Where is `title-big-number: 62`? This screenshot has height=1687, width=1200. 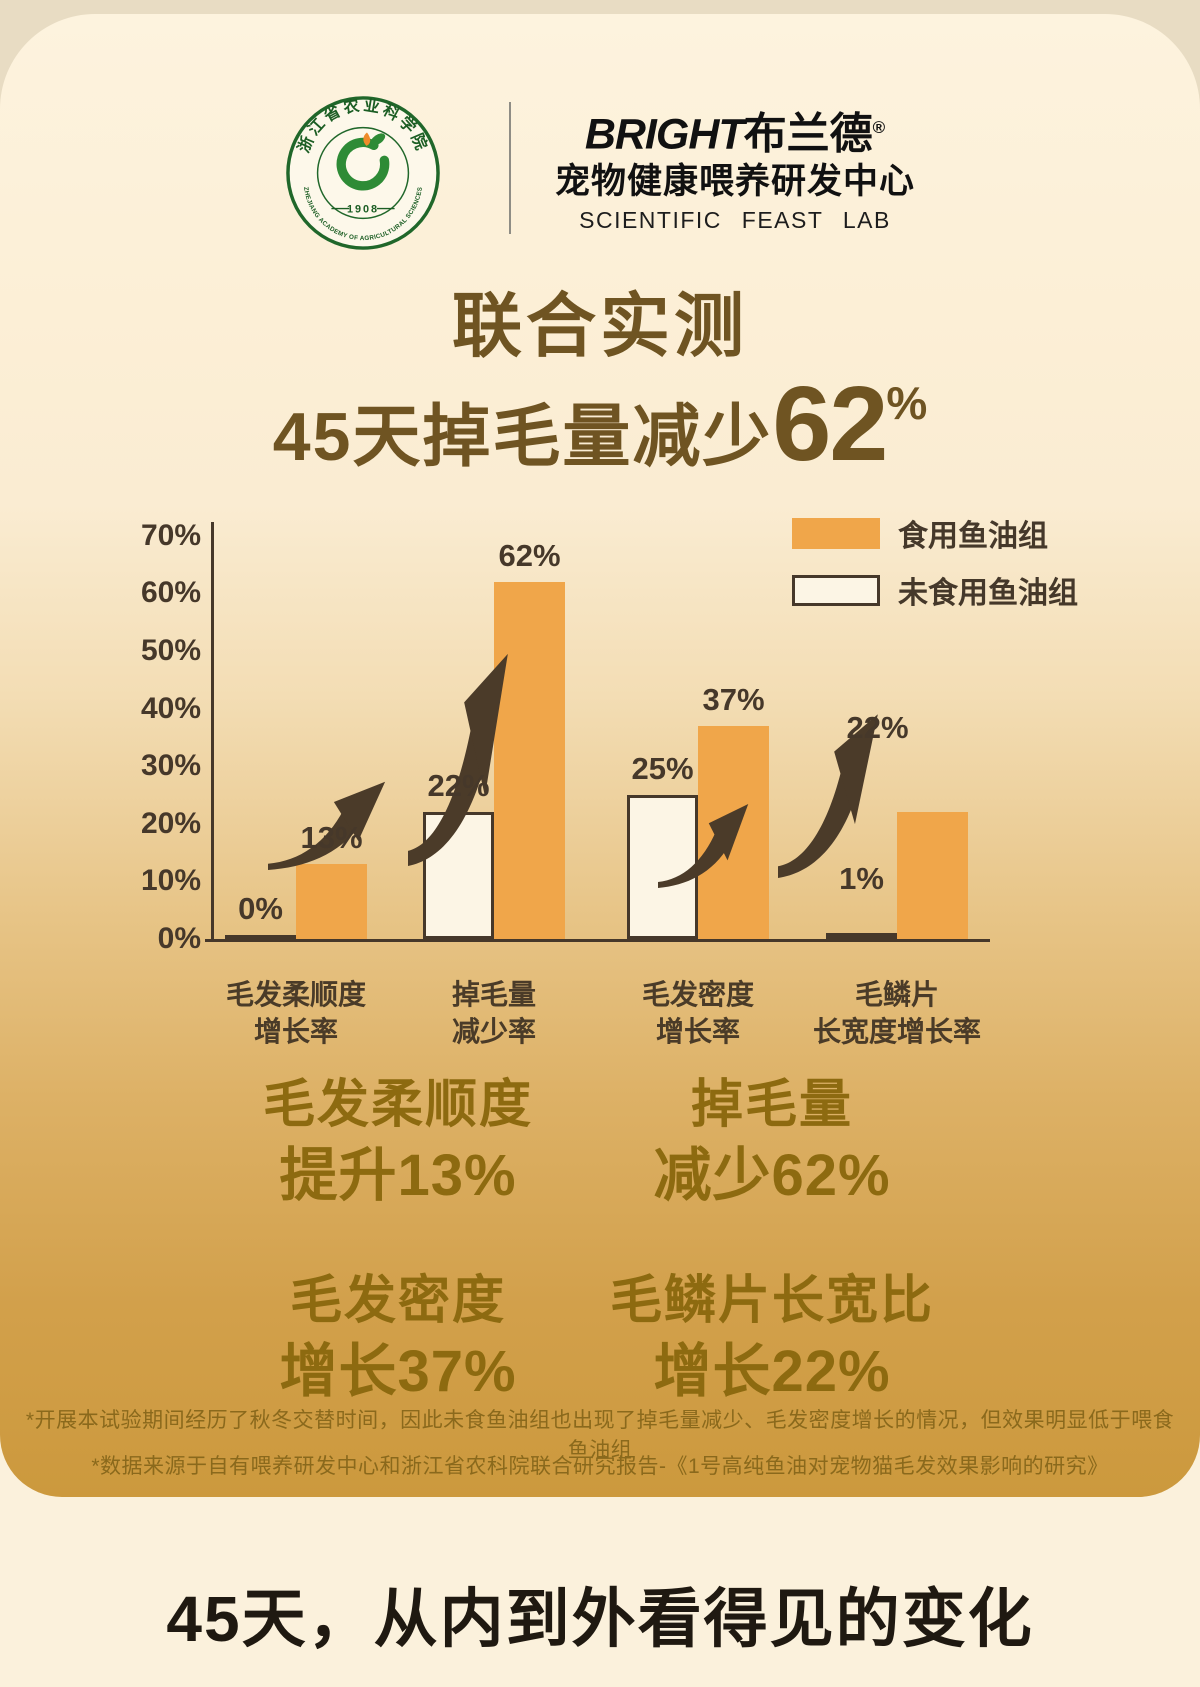 title-big-number: 62 is located at coordinates (830, 424).